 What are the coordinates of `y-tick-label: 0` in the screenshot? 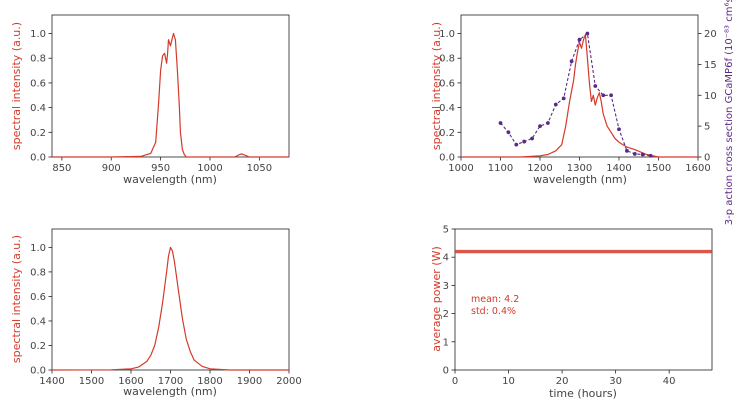 It's located at (446, 371).